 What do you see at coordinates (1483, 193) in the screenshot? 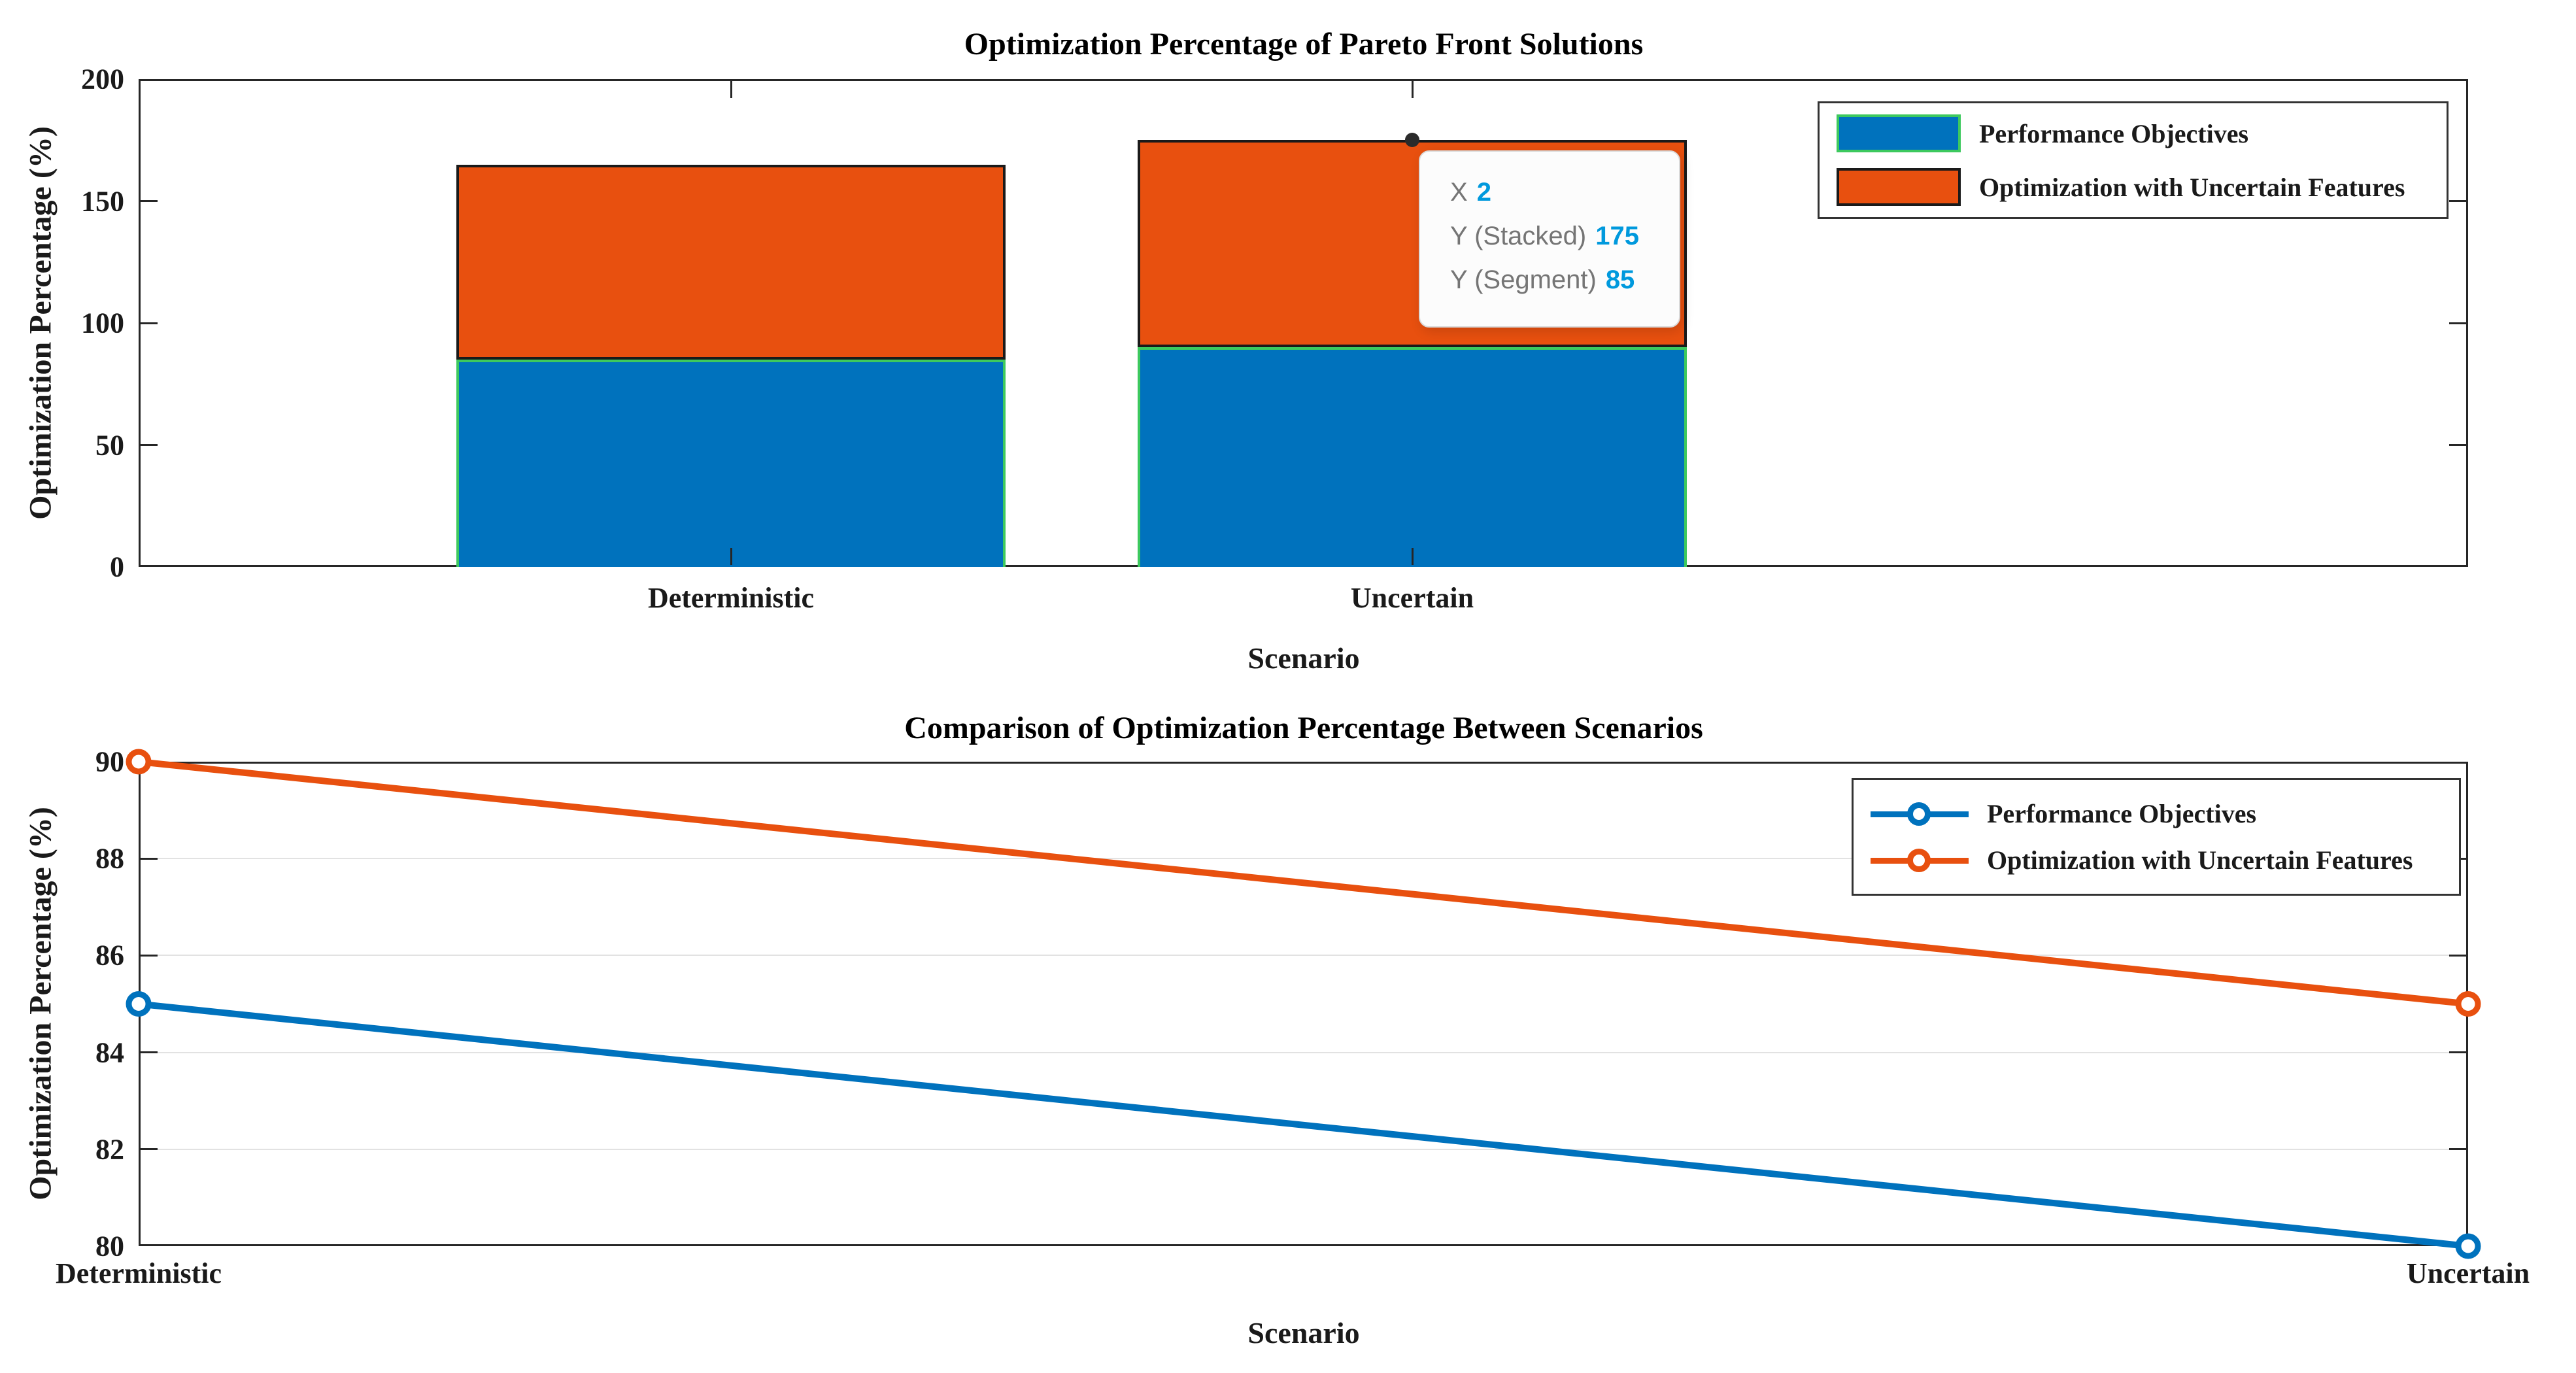
I see `tooltip-row-value: 2` at bounding box center [1483, 193].